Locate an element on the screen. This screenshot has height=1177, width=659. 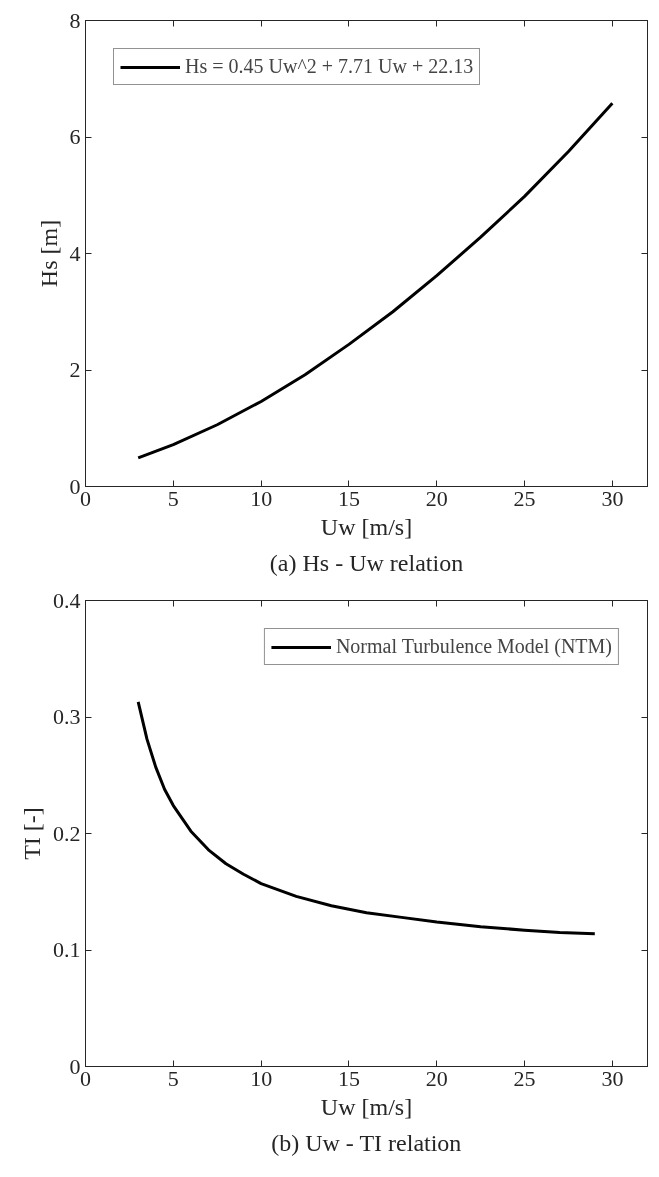
y-axis-title: TI [-] is located at coordinates (32, 833).